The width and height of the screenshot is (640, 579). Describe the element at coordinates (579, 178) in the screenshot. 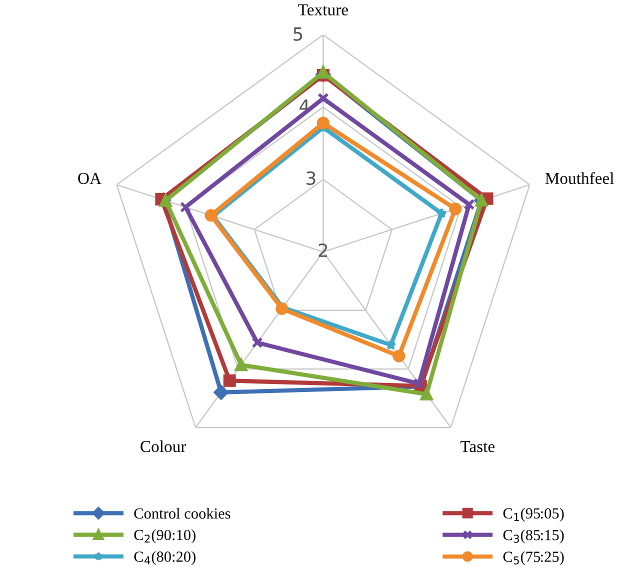

I see `spoke-label: Mouthfeel` at that location.